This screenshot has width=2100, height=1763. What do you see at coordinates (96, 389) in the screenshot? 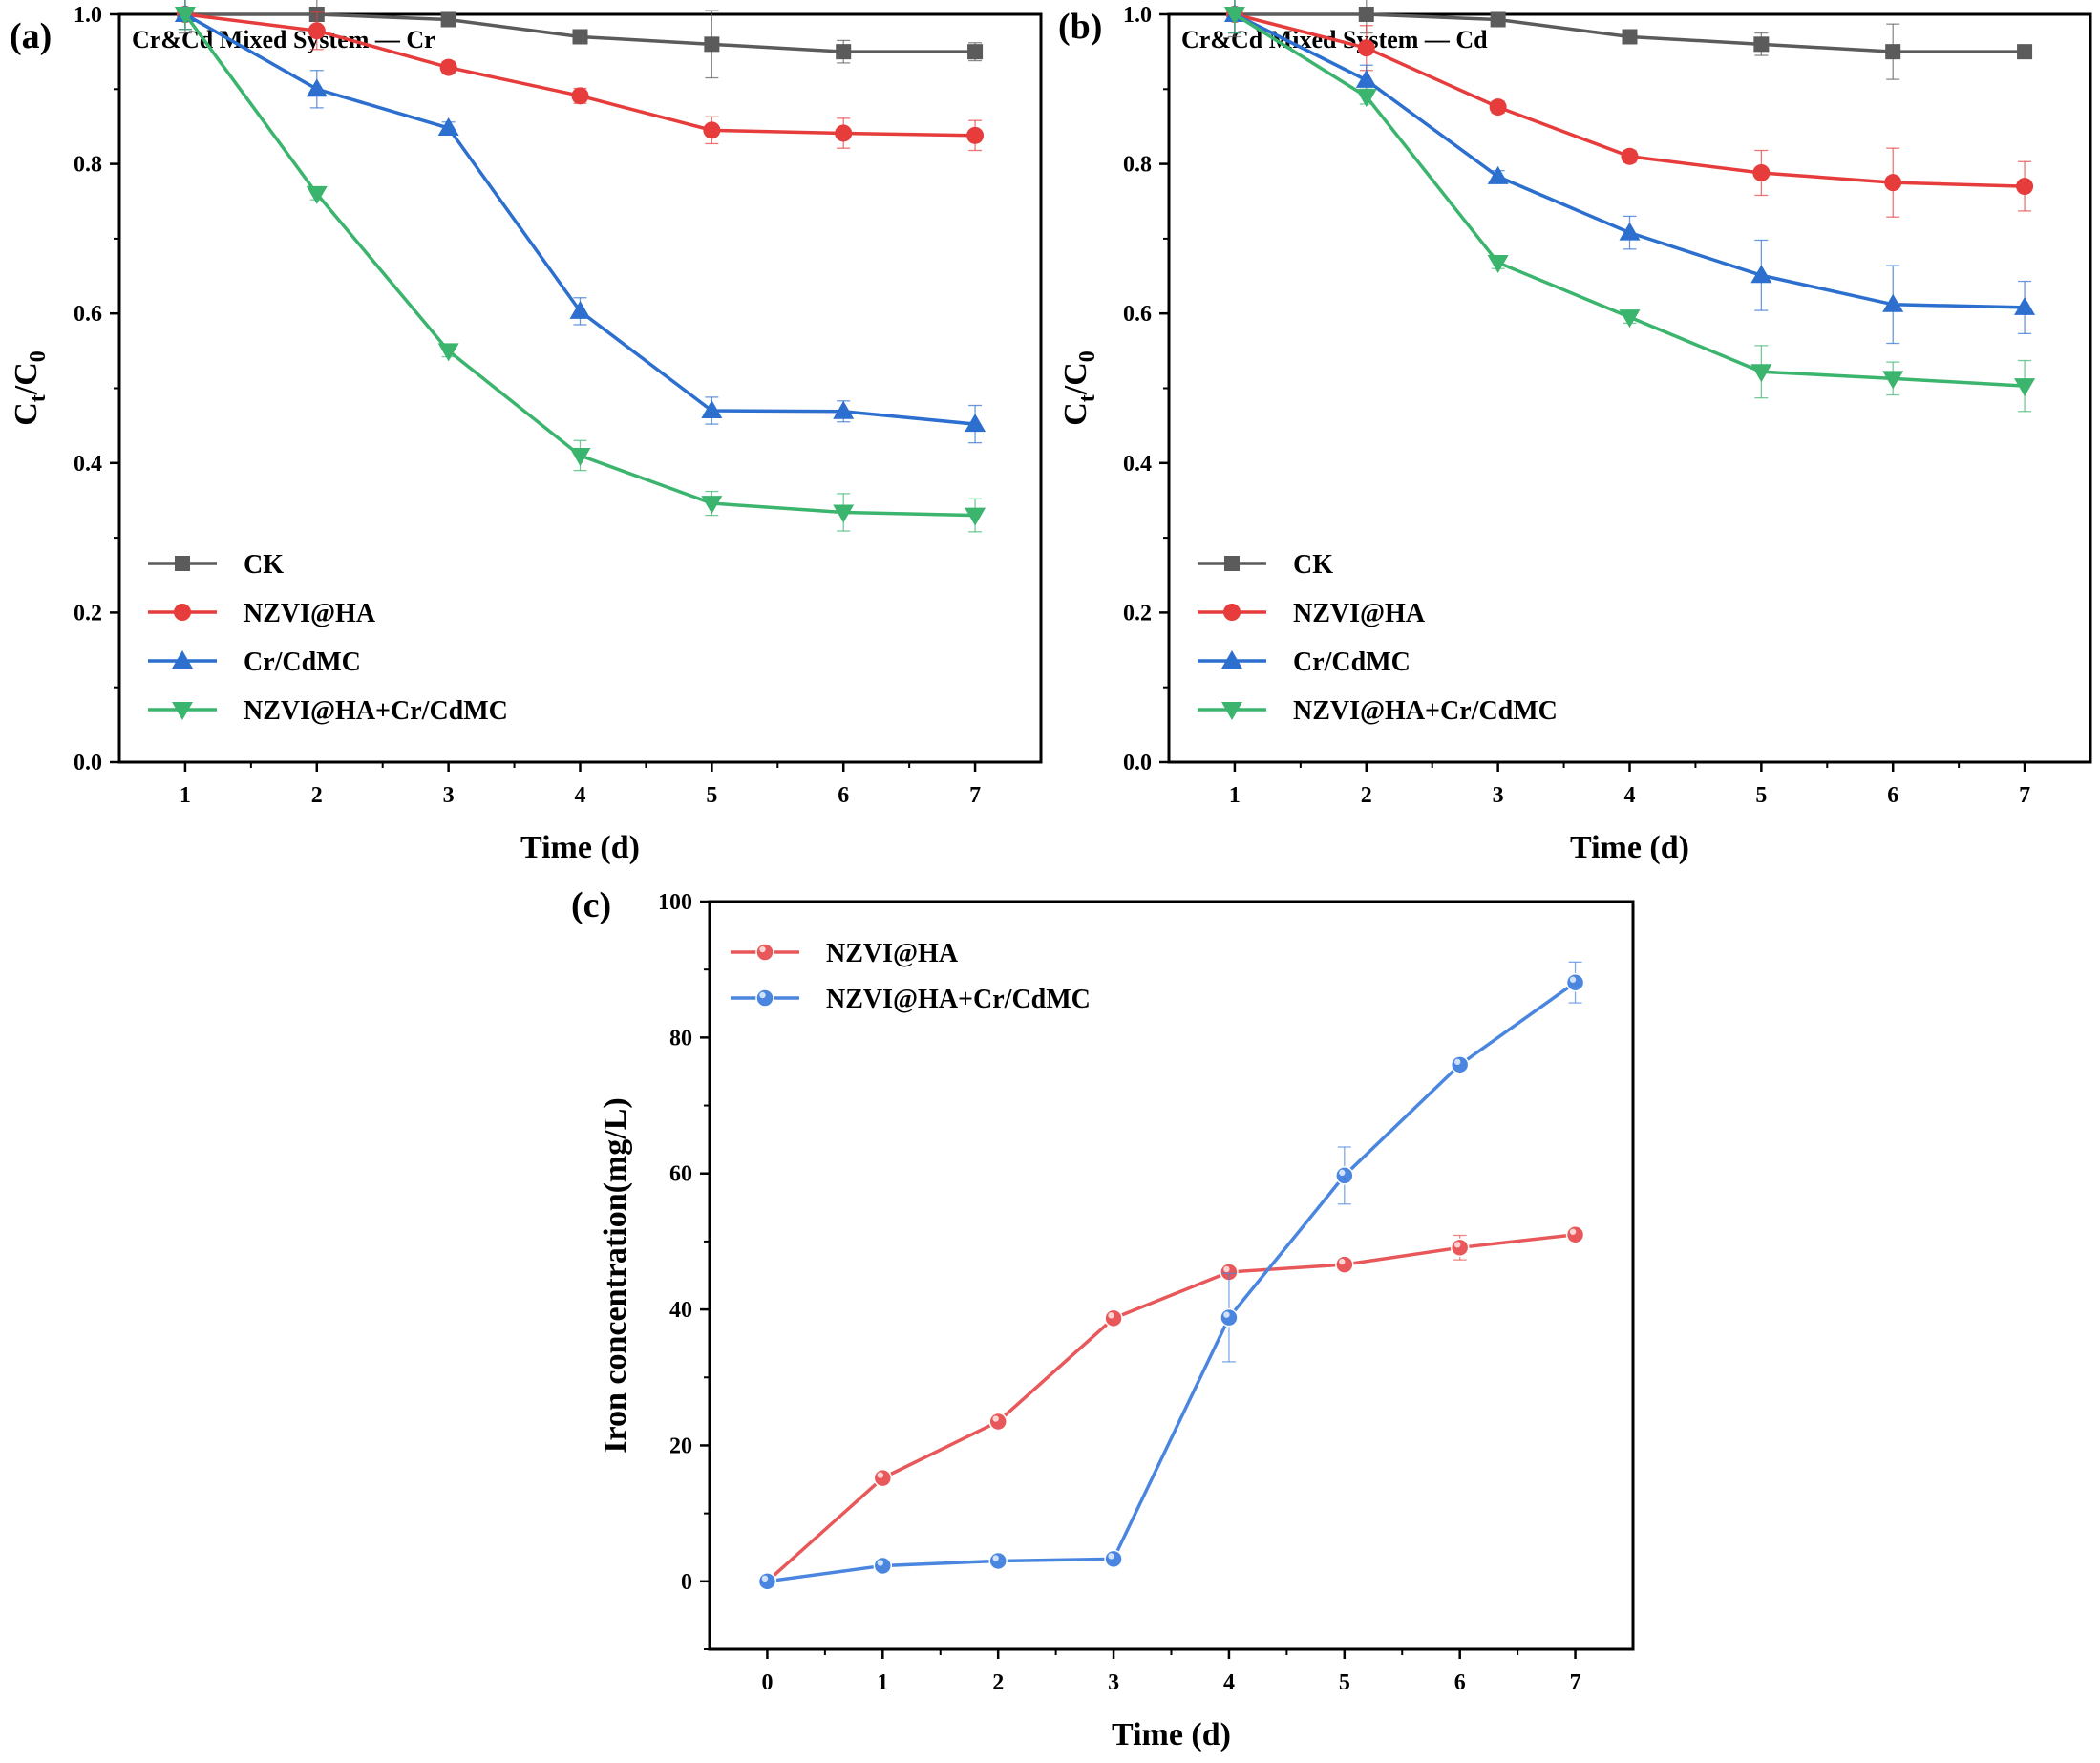
I see `y-axis: 0.0 0.2 0.4 0.6 0.8 1.0` at bounding box center [96, 389].